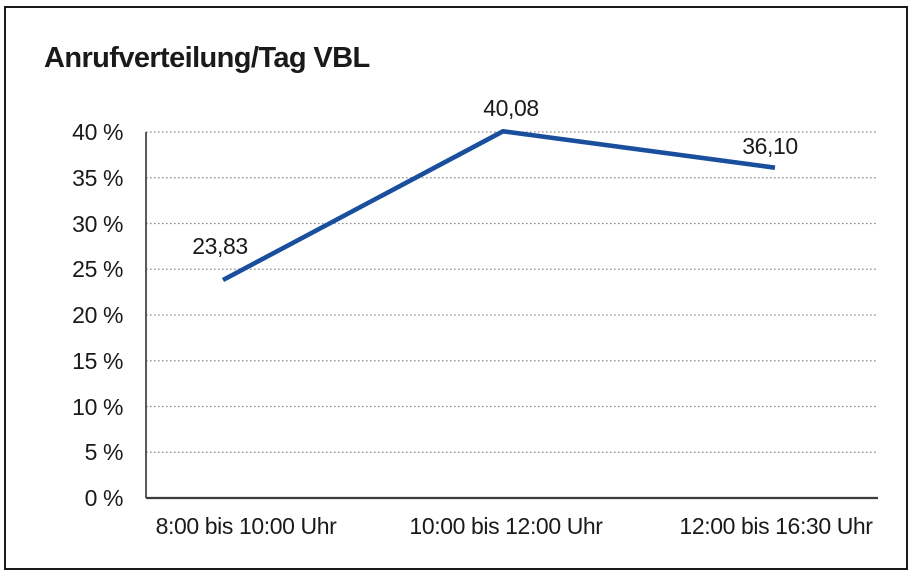  Describe the element at coordinates (97, 406) in the screenshot. I see `y-axis-tick-label: 10 %` at that location.